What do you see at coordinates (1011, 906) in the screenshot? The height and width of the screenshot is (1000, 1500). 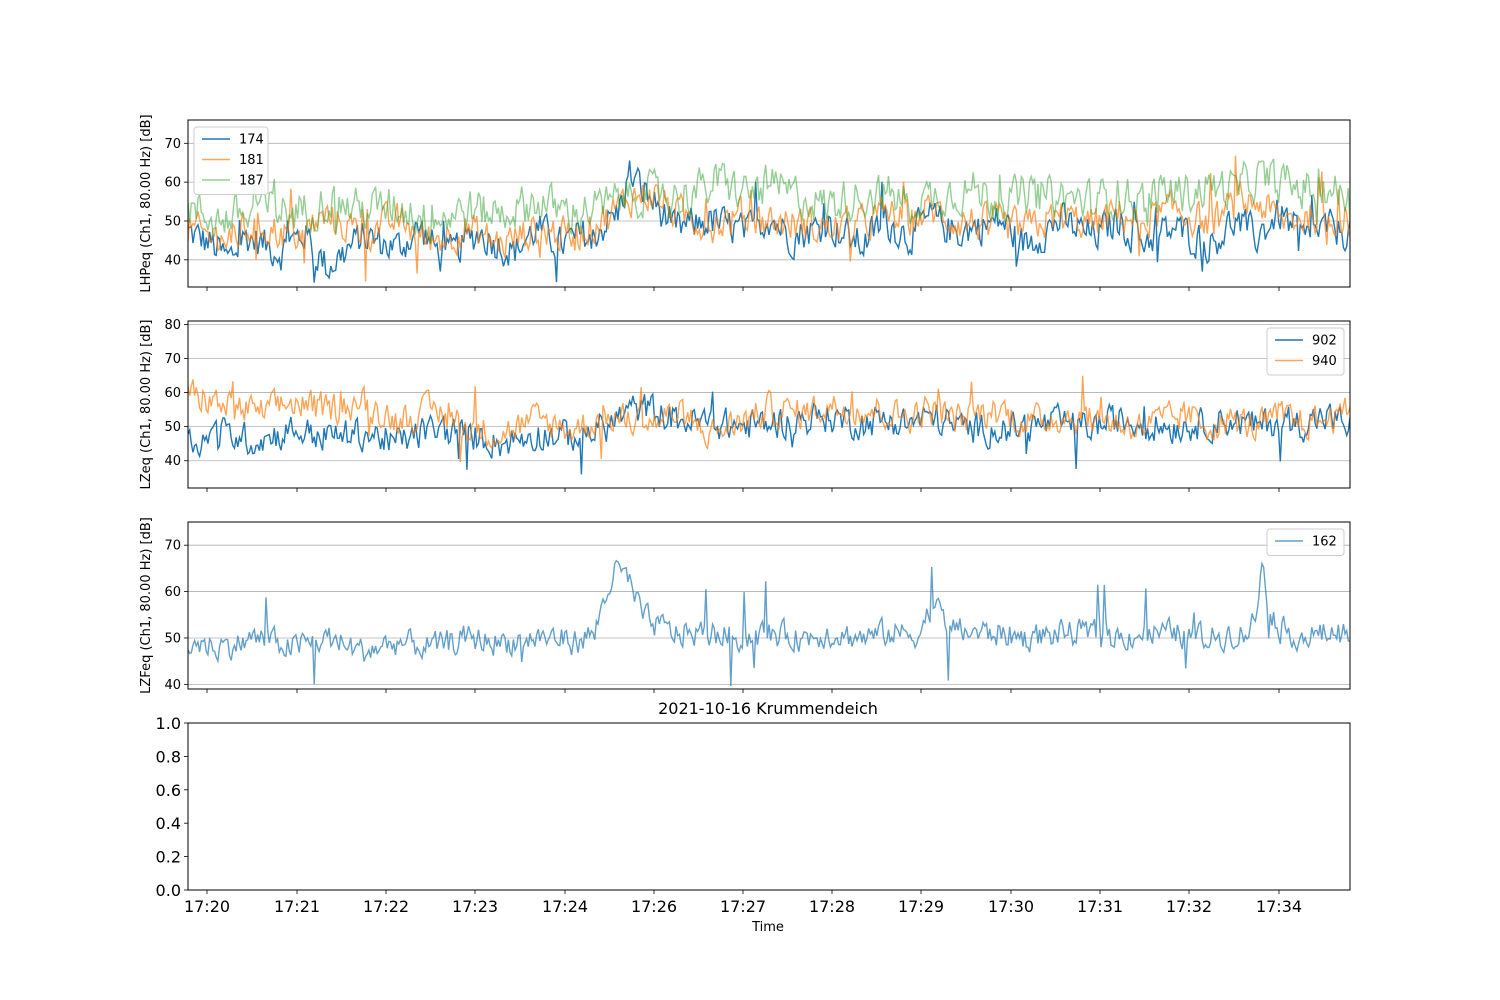 I see `x-tick-label: 17:30` at bounding box center [1011, 906].